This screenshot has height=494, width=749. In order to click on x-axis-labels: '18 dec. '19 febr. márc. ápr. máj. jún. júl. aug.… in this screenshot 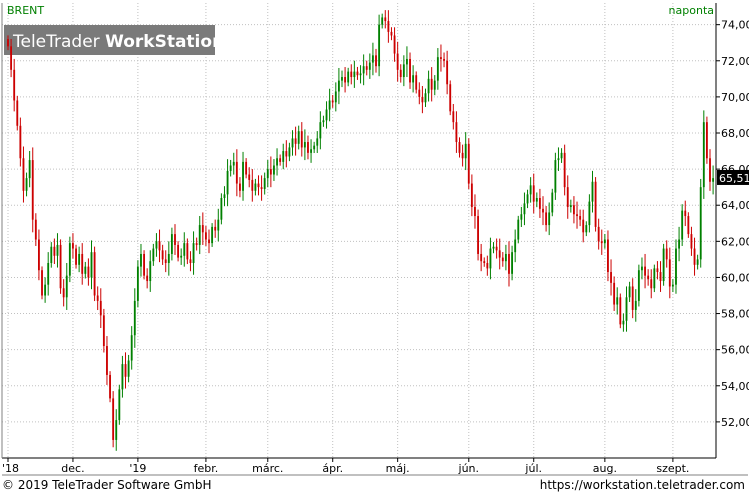, I will do `click(345, 468)`.